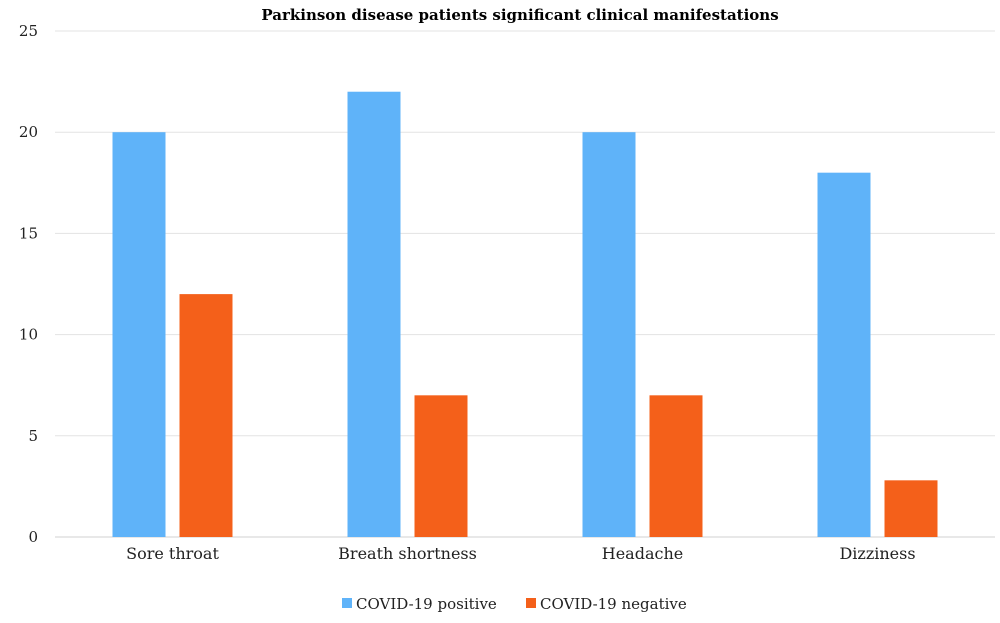 The width and height of the screenshot is (1000, 623). What do you see at coordinates (407, 553) in the screenshot?
I see `x-tick-label: Breath shortness` at bounding box center [407, 553].